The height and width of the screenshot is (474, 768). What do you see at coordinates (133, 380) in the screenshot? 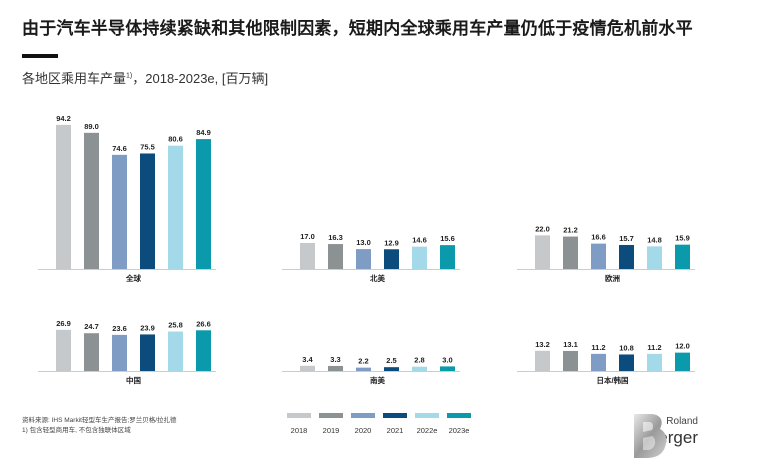
I see `region-label: 中国` at bounding box center [133, 380].